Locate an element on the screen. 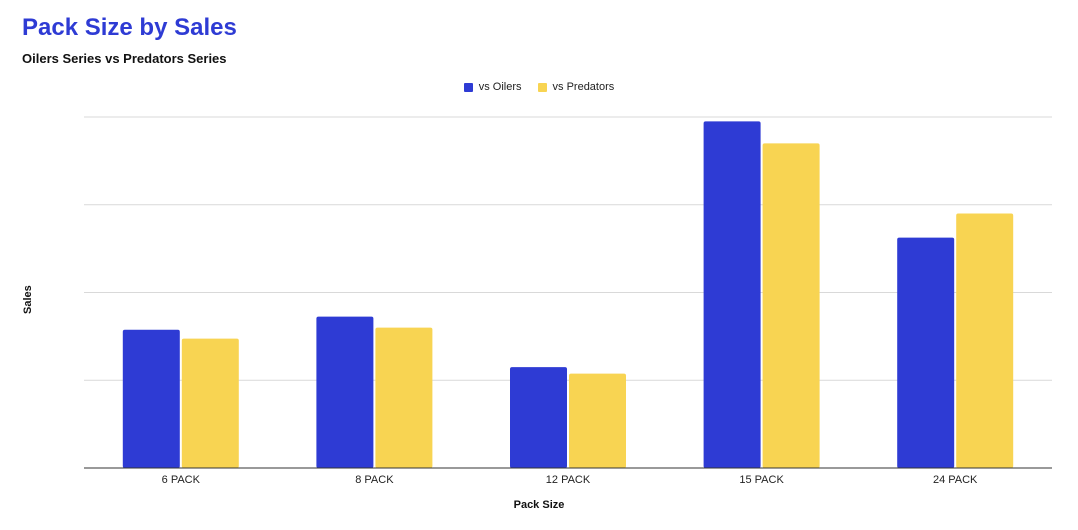 This screenshot has width=1078, height=530. legend-label-predators: vs Predators is located at coordinates (583, 87).